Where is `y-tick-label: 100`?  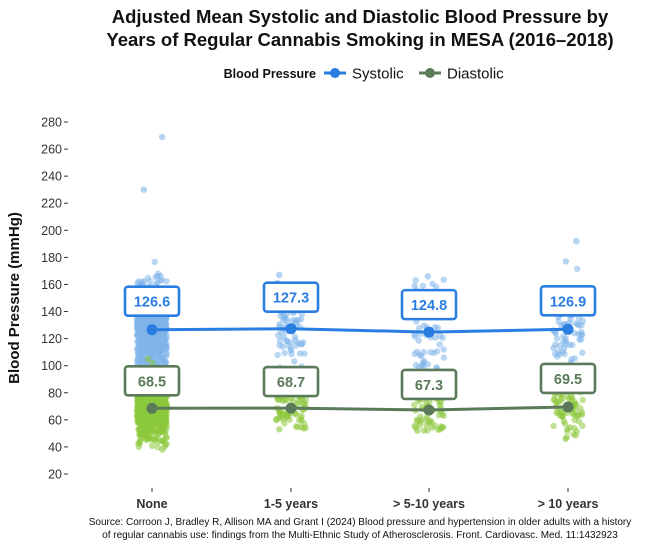 y-tick-label: 100 is located at coordinates (51, 366).